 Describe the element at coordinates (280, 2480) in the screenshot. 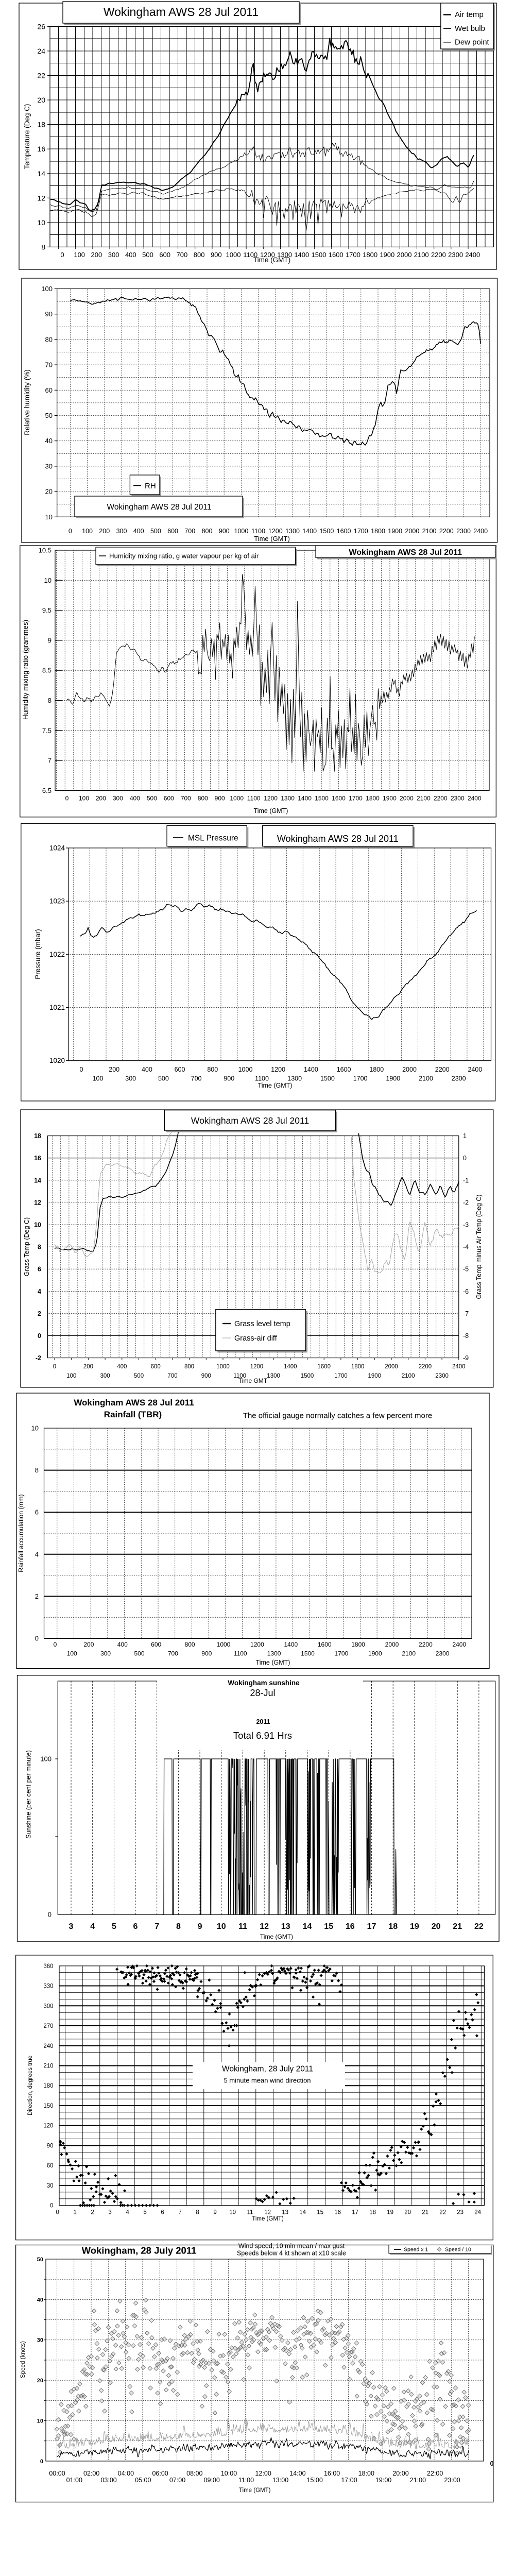

I see `svg-text: 13:00` at that location.